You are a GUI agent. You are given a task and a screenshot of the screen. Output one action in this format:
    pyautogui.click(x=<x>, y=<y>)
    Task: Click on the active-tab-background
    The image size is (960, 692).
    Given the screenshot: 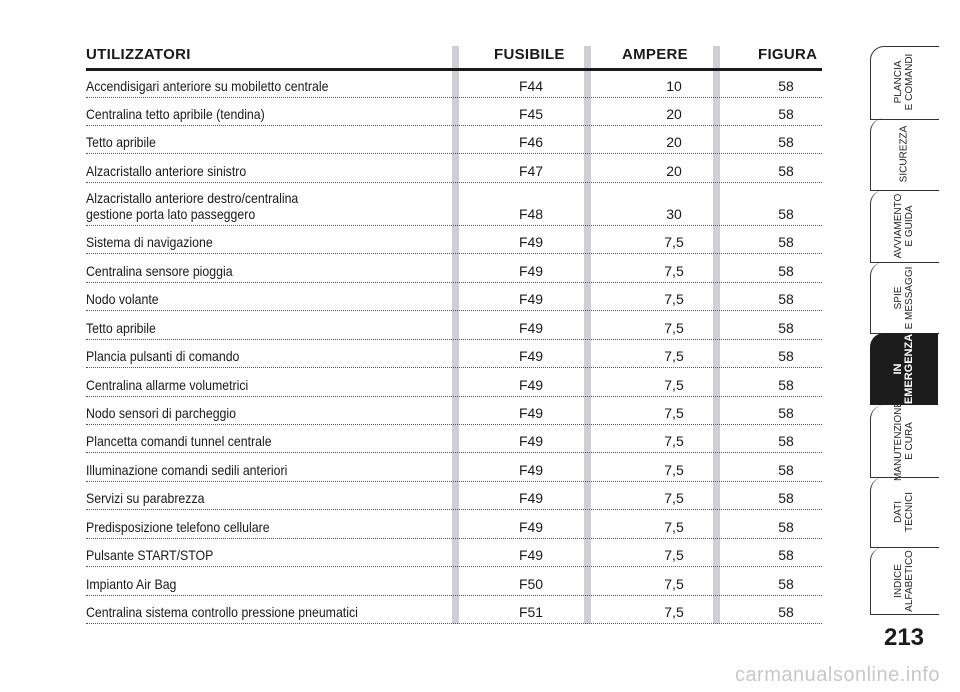 What is the action you would take?
    pyautogui.click(x=904, y=369)
    